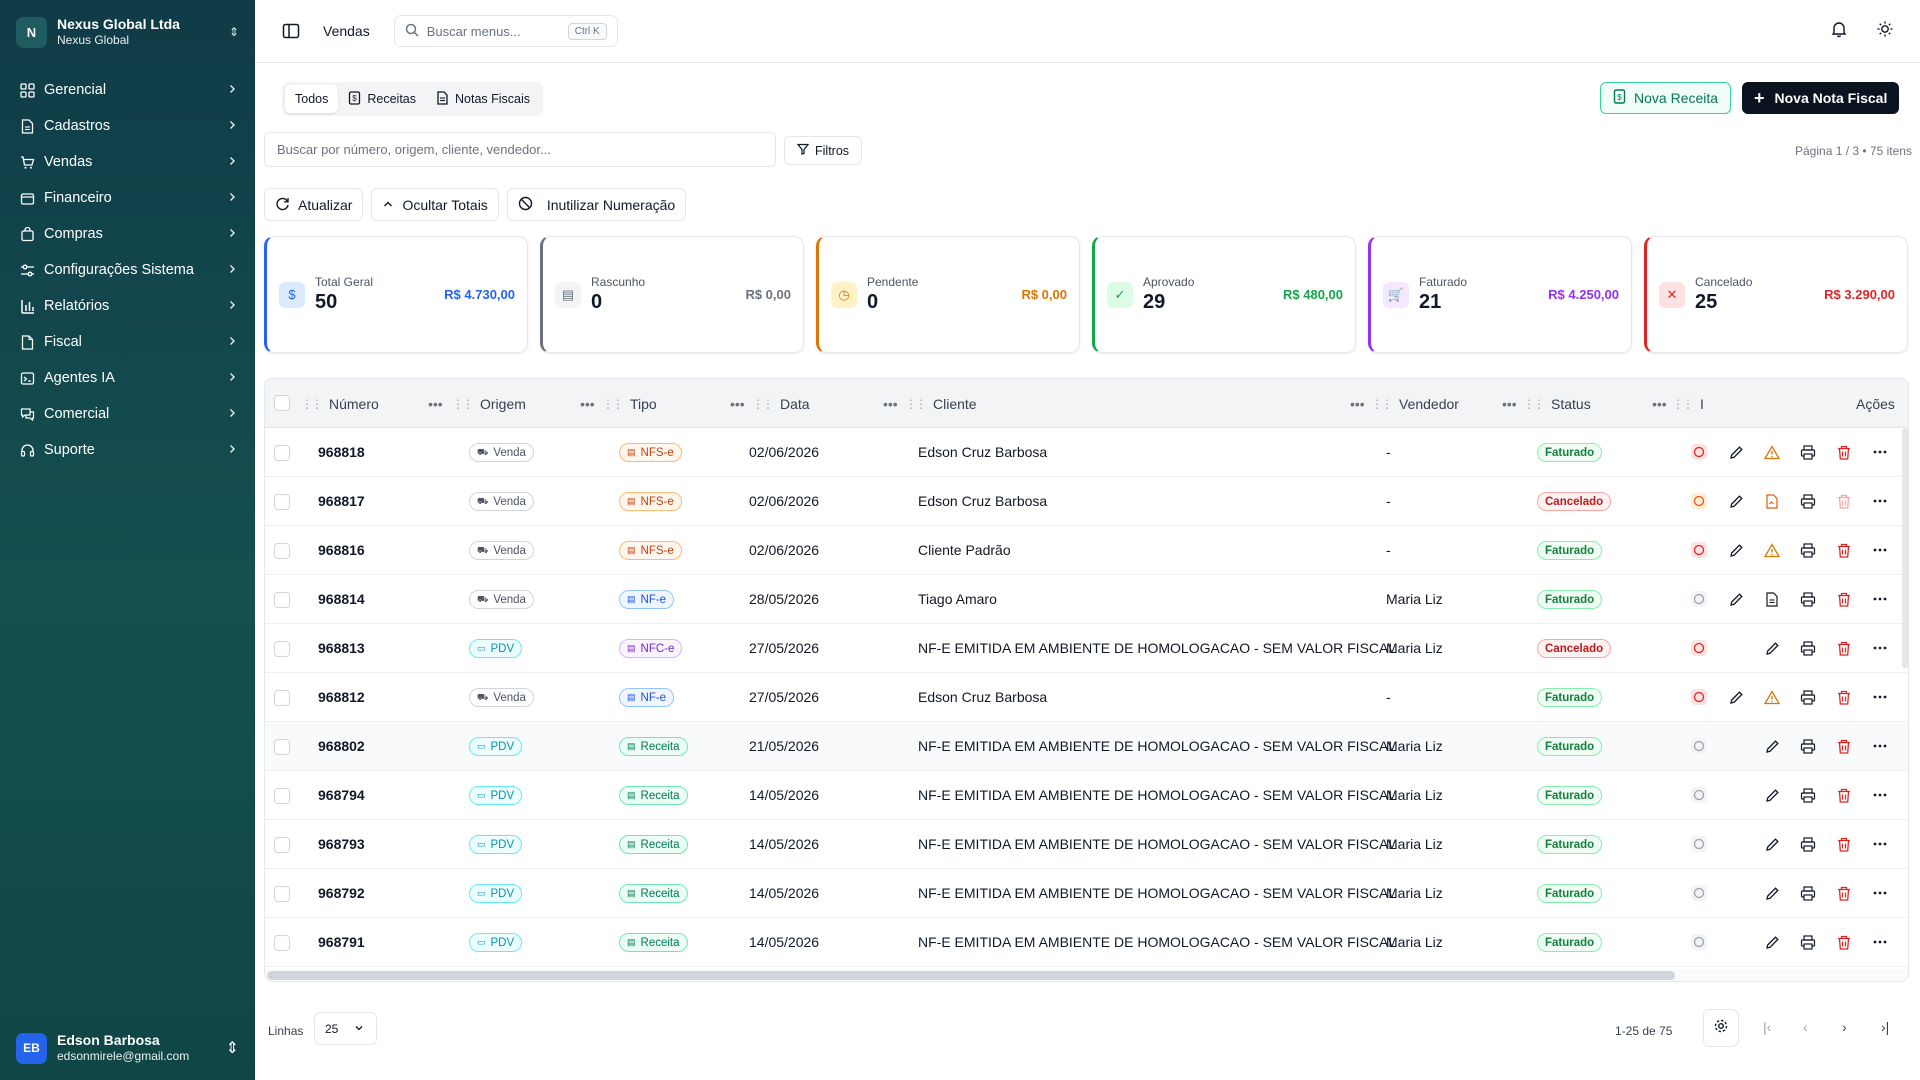 The image size is (1920, 1080). Describe the element at coordinates (340, 404) in the screenshot. I see `column-header-1: ⋮⋮ Número` at that location.